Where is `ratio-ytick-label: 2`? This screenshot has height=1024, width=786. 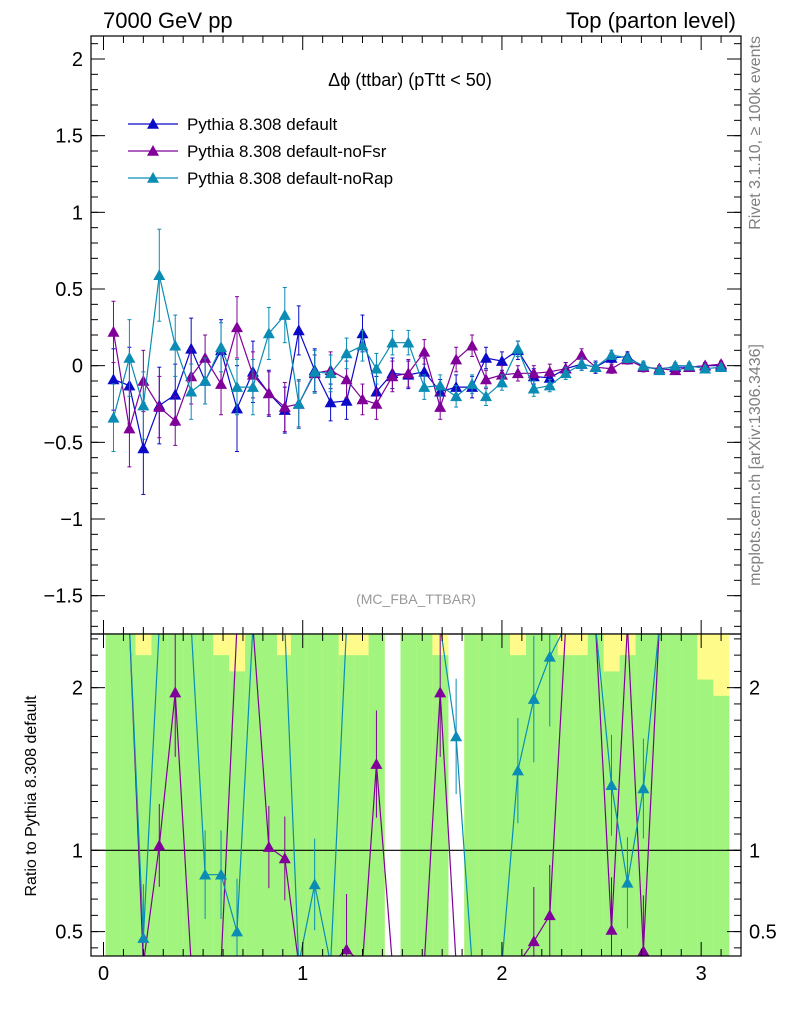 ratio-ytick-label: 2 is located at coordinates (77, 689).